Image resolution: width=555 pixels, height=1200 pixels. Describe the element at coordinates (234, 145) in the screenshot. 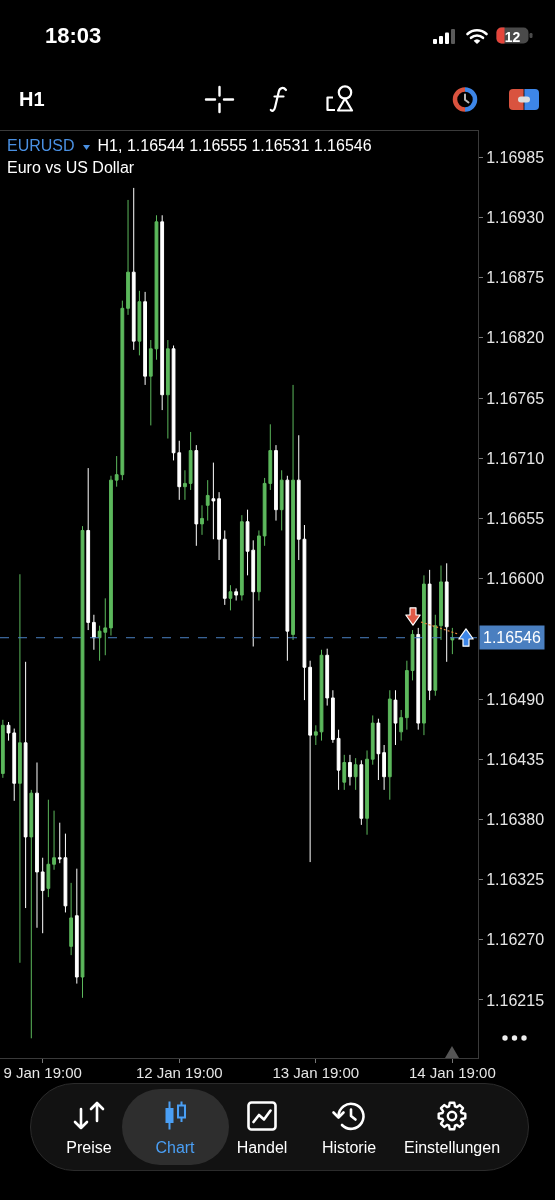

I see `annotation: H1, 1.16544 1.16555 1.16531 1.16546` at that location.